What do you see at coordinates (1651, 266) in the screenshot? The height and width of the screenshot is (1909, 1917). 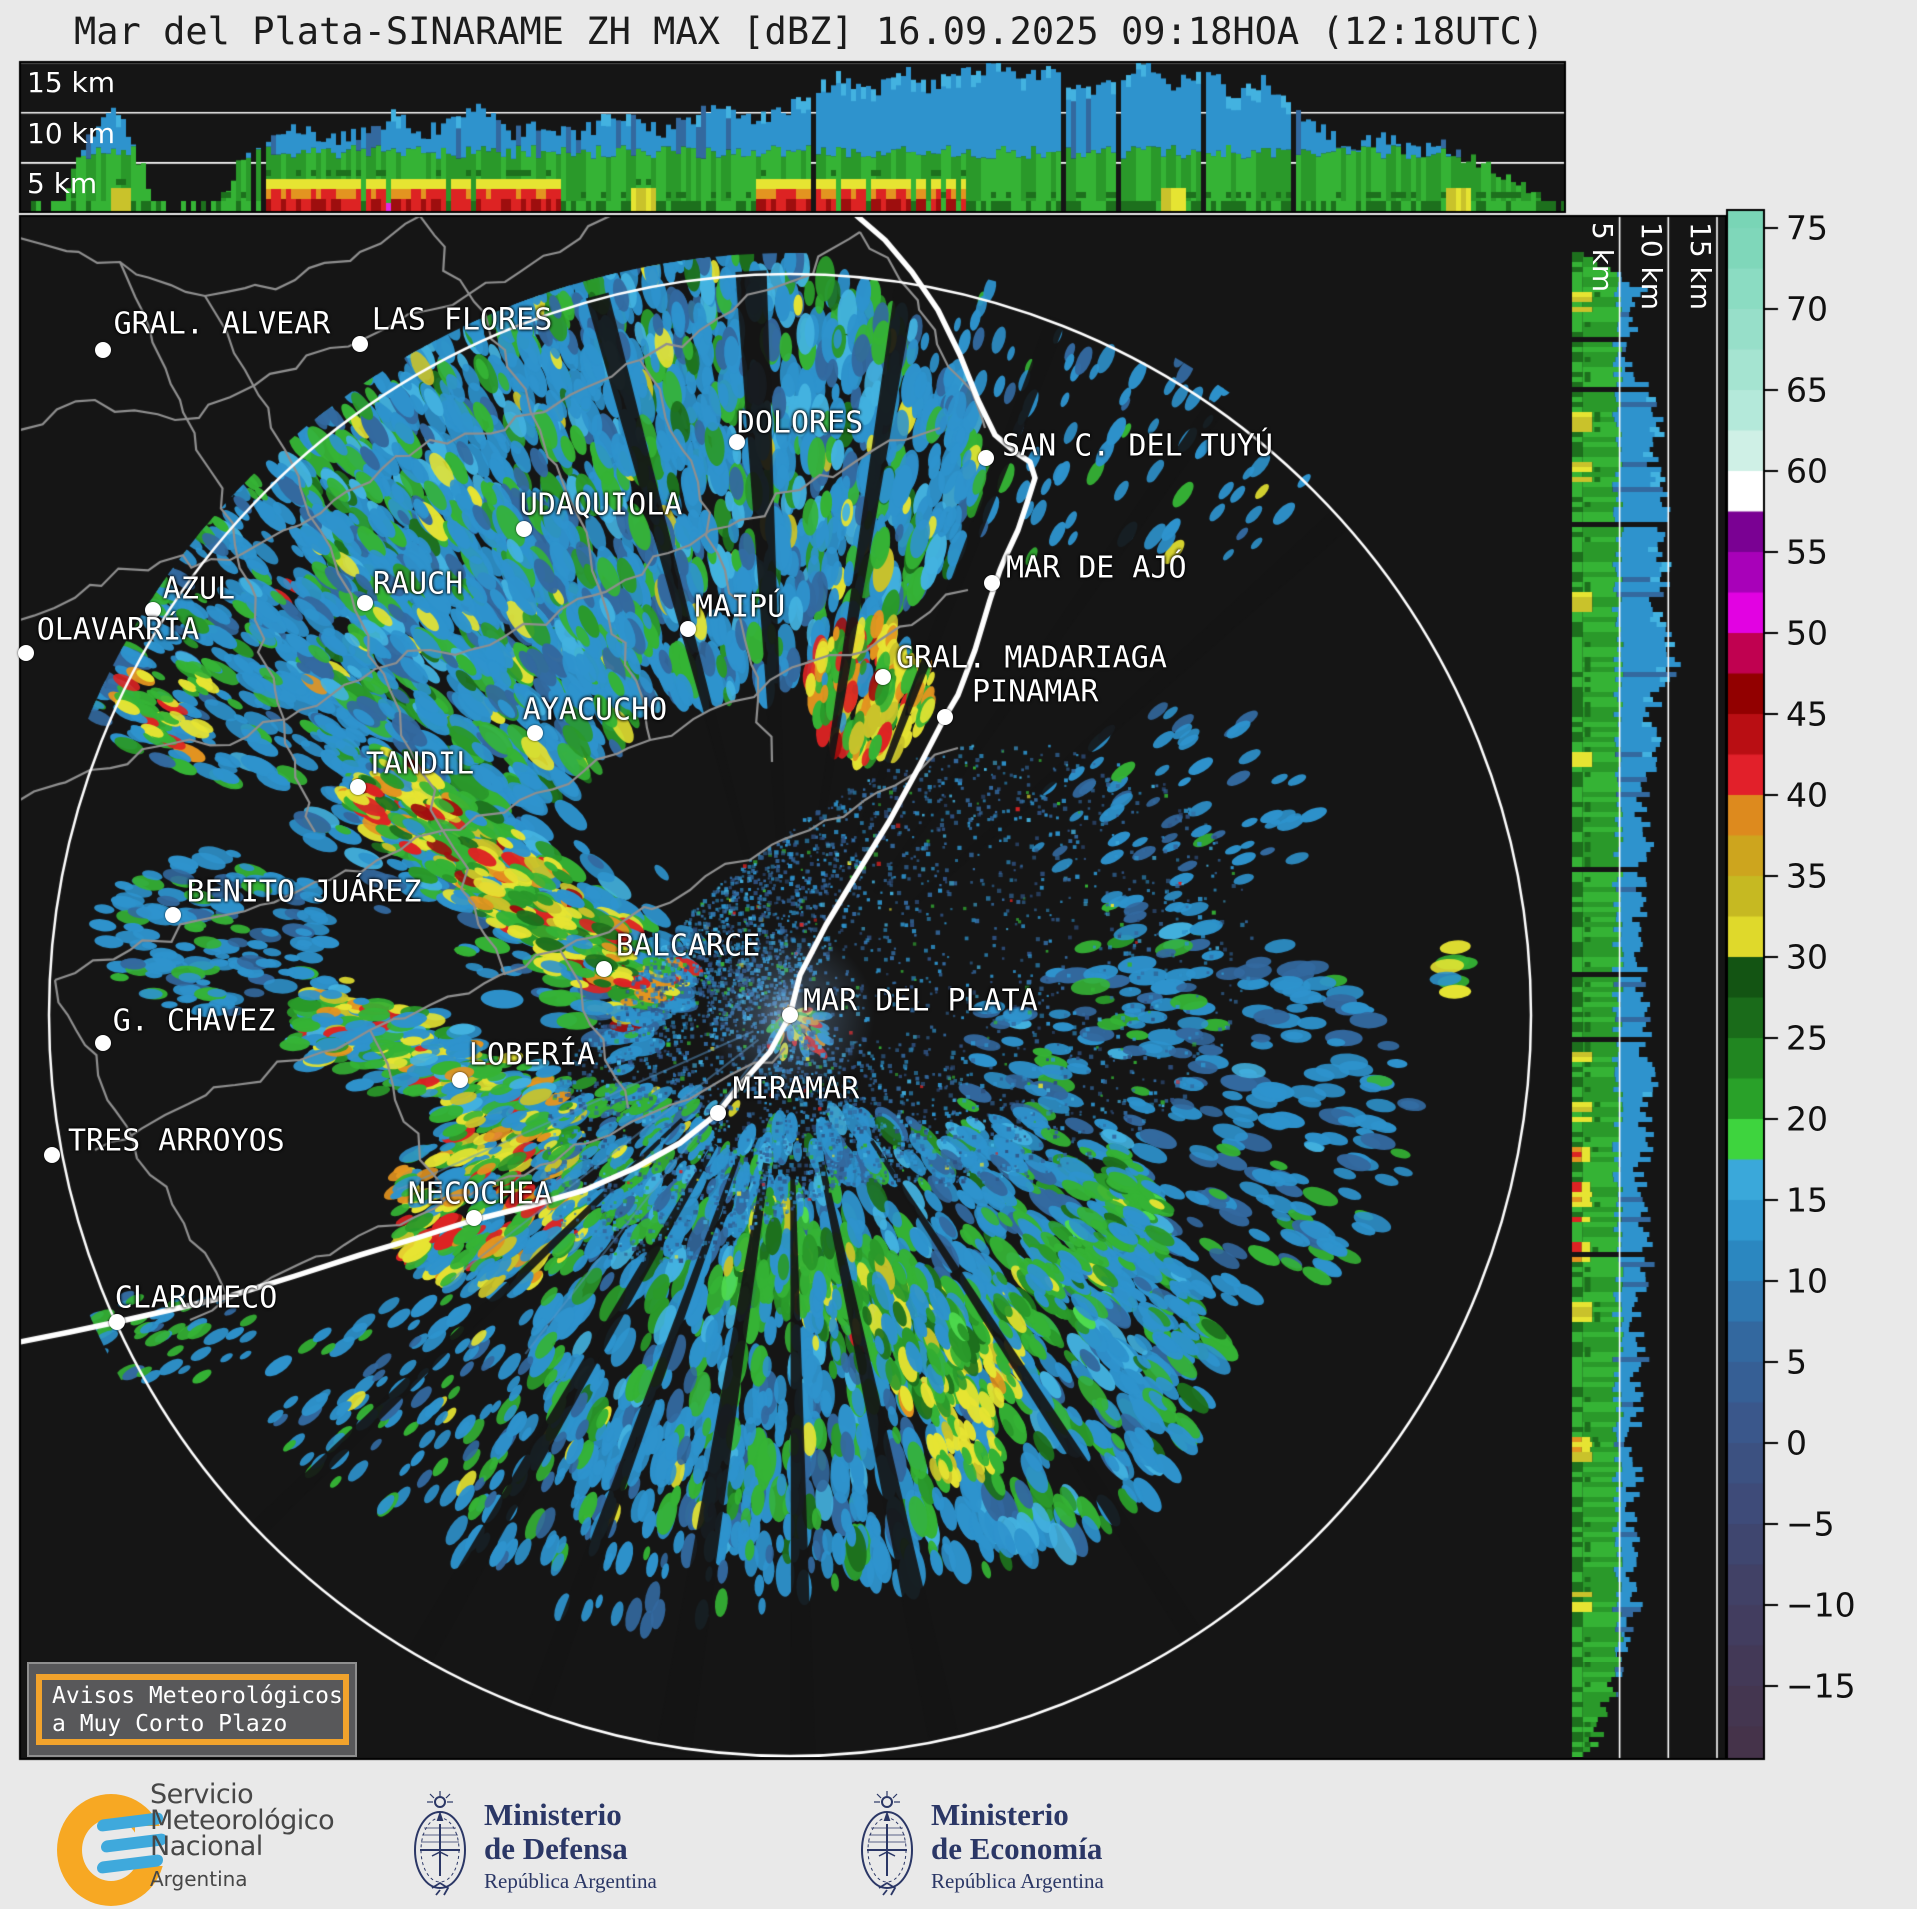 I see `right-xs-label-10km: 10 km` at bounding box center [1651, 266].